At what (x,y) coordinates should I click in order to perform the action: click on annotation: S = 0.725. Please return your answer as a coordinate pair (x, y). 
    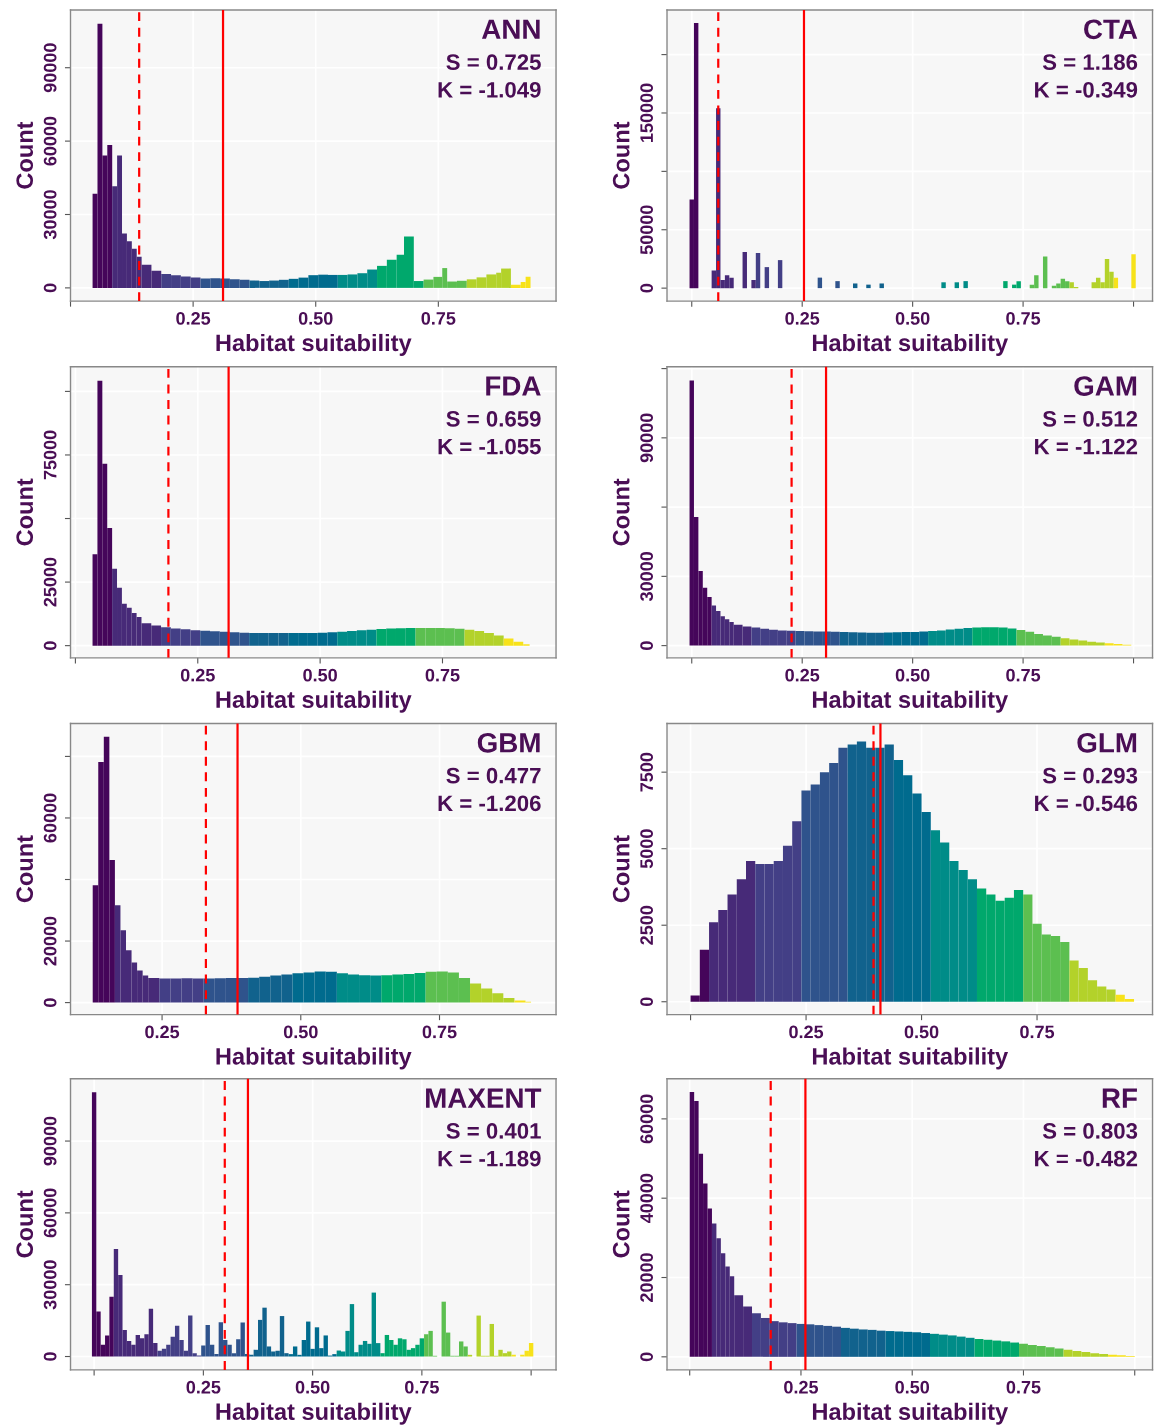
    Looking at the image, I should click on (493, 62).